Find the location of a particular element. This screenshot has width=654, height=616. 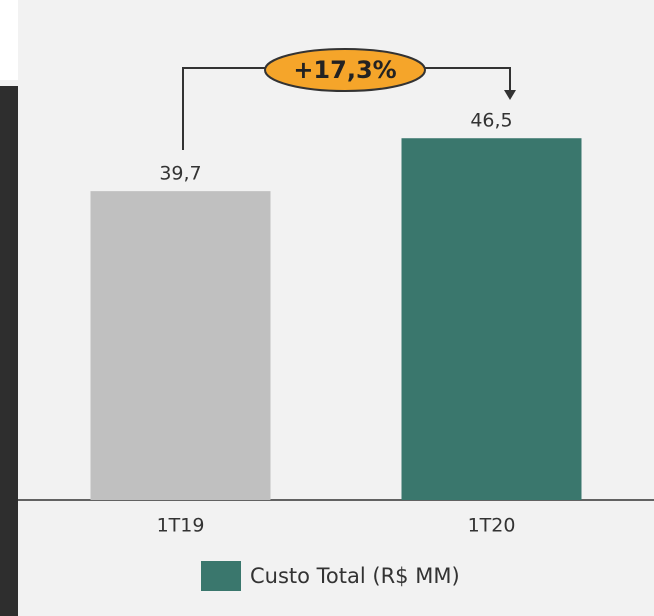

legend-label: Custo Total (R$ MM) is located at coordinates (355, 576).